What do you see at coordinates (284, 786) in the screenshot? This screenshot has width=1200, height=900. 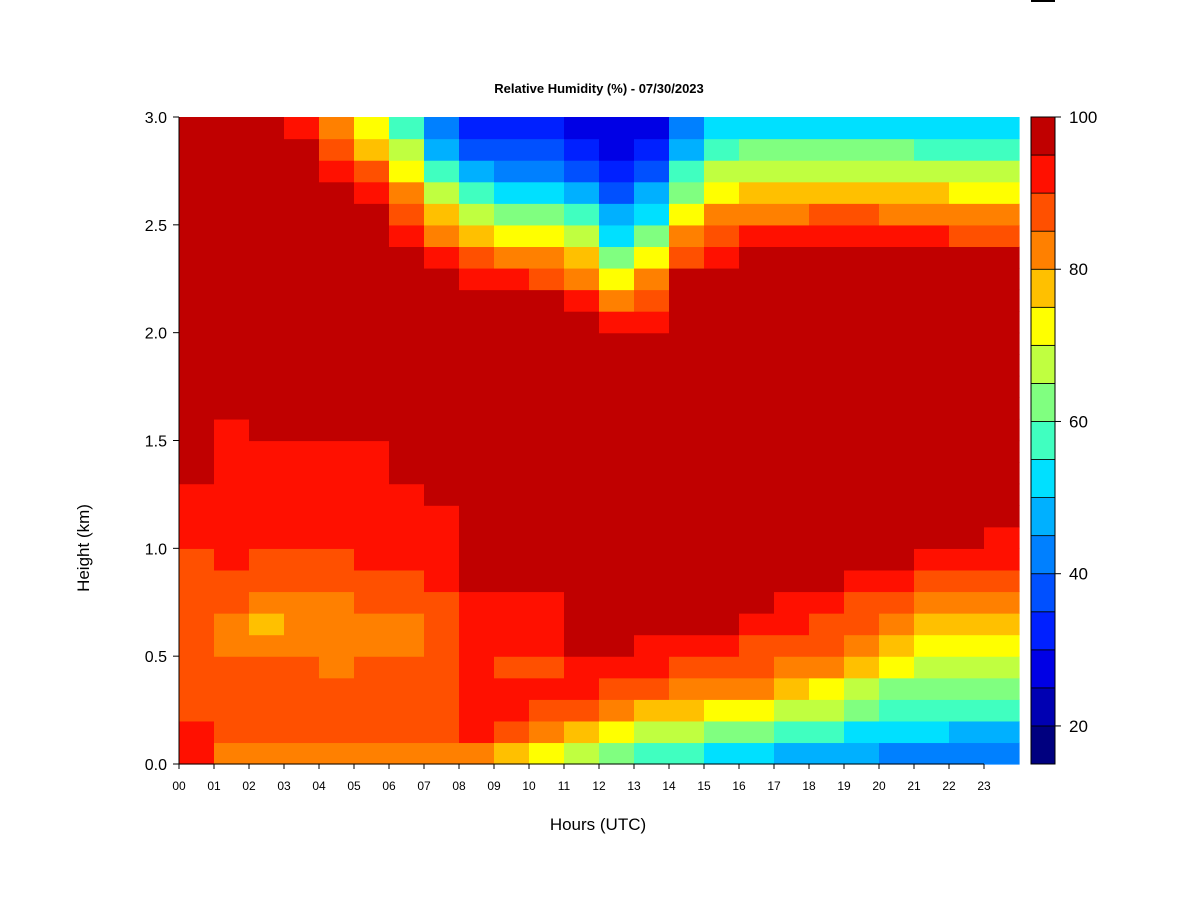 I see `x-tick-label: 03` at bounding box center [284, 786].